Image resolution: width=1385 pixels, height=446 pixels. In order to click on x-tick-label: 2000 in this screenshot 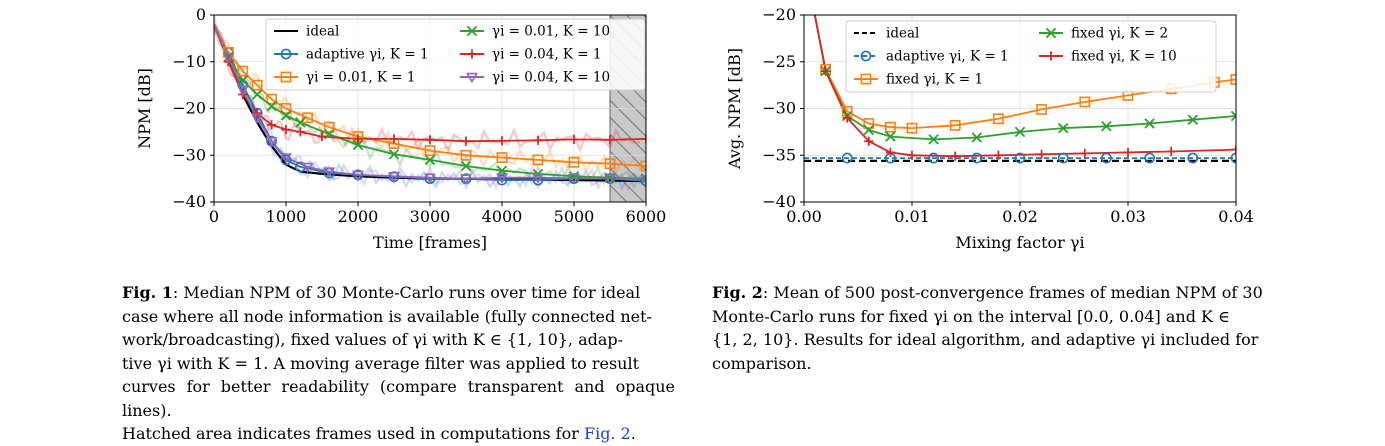, I will do `click(358, 216)`.